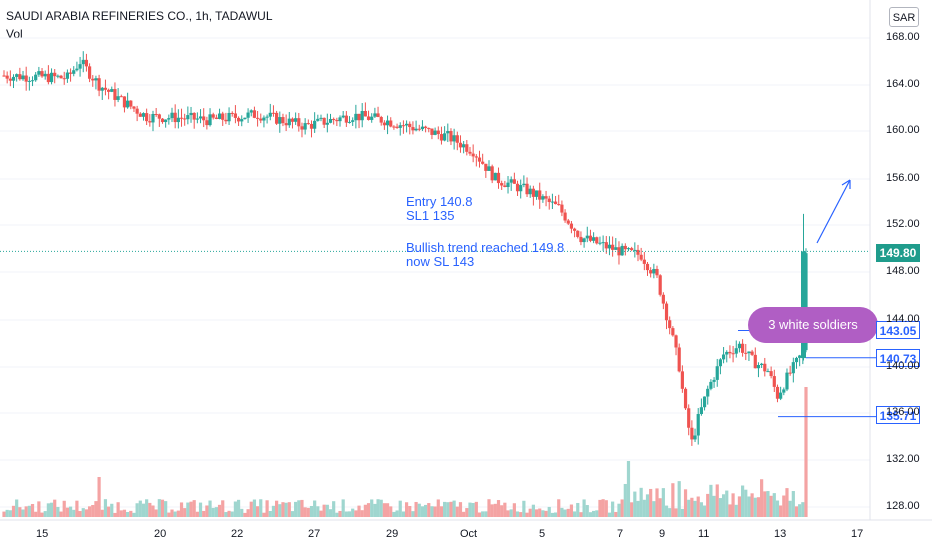  I want to click on currency-button: SAR, so click(904, 17).